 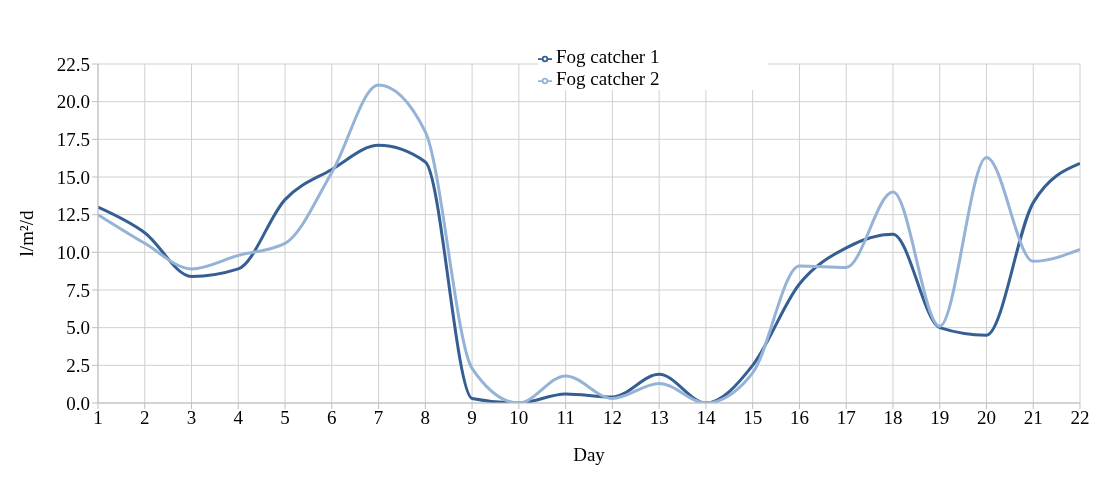 What do you see at coordinates (78, 366) in the screenshot?
I see `y-tick-label: 2.5` at bounding box center [78, 366].